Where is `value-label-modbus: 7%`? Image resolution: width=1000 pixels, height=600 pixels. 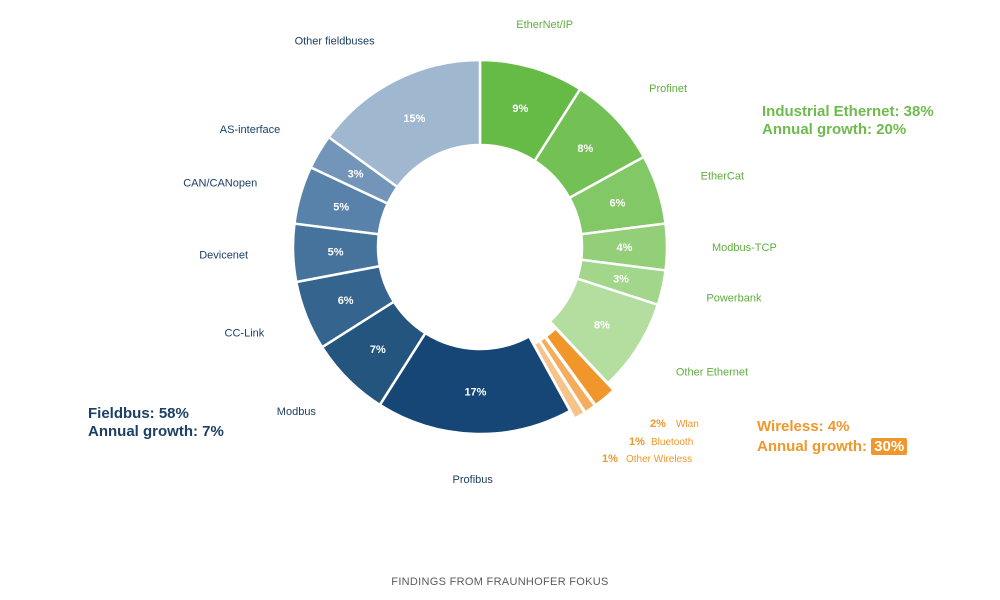 value-label-modbus: 7% is located at coordinates (378, 350).